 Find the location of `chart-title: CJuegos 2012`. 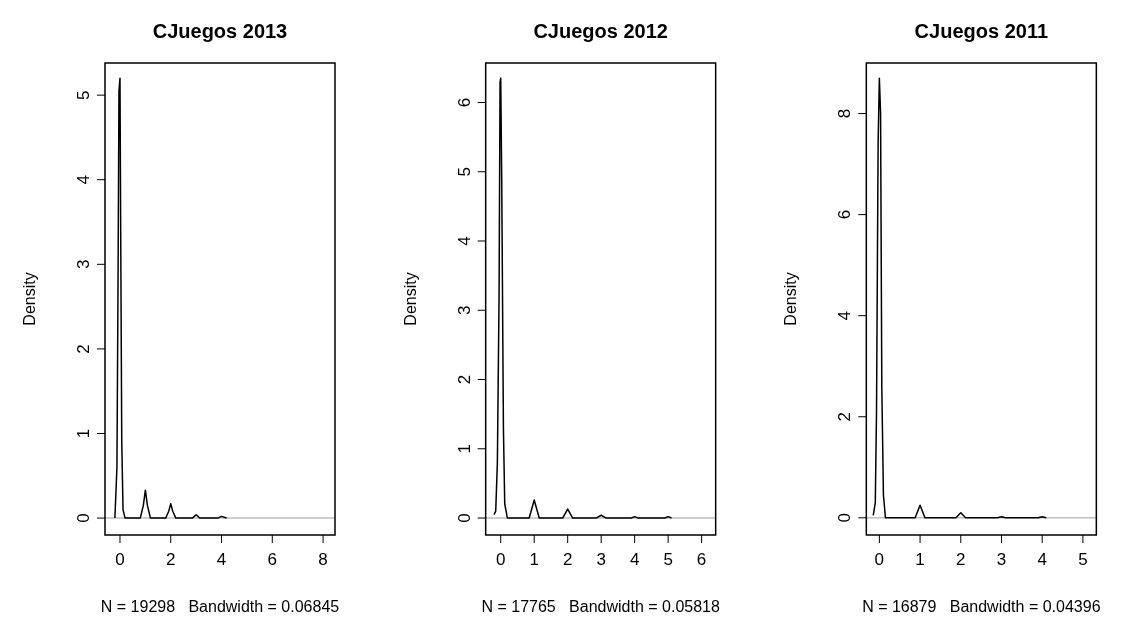

chart-title: CJuegos 2012 is located at coordinates (600, 31).